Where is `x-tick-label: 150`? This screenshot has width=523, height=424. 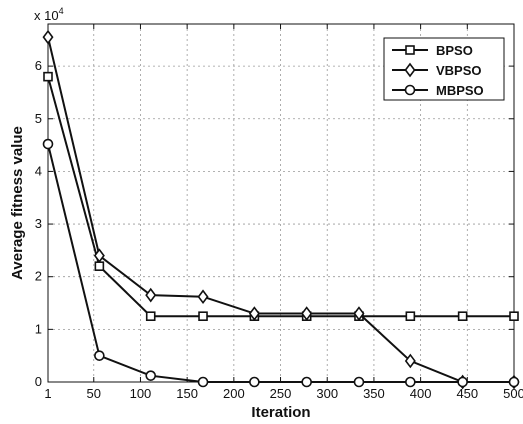
x-tick-label: 150 is located at coordinates (187, 393).